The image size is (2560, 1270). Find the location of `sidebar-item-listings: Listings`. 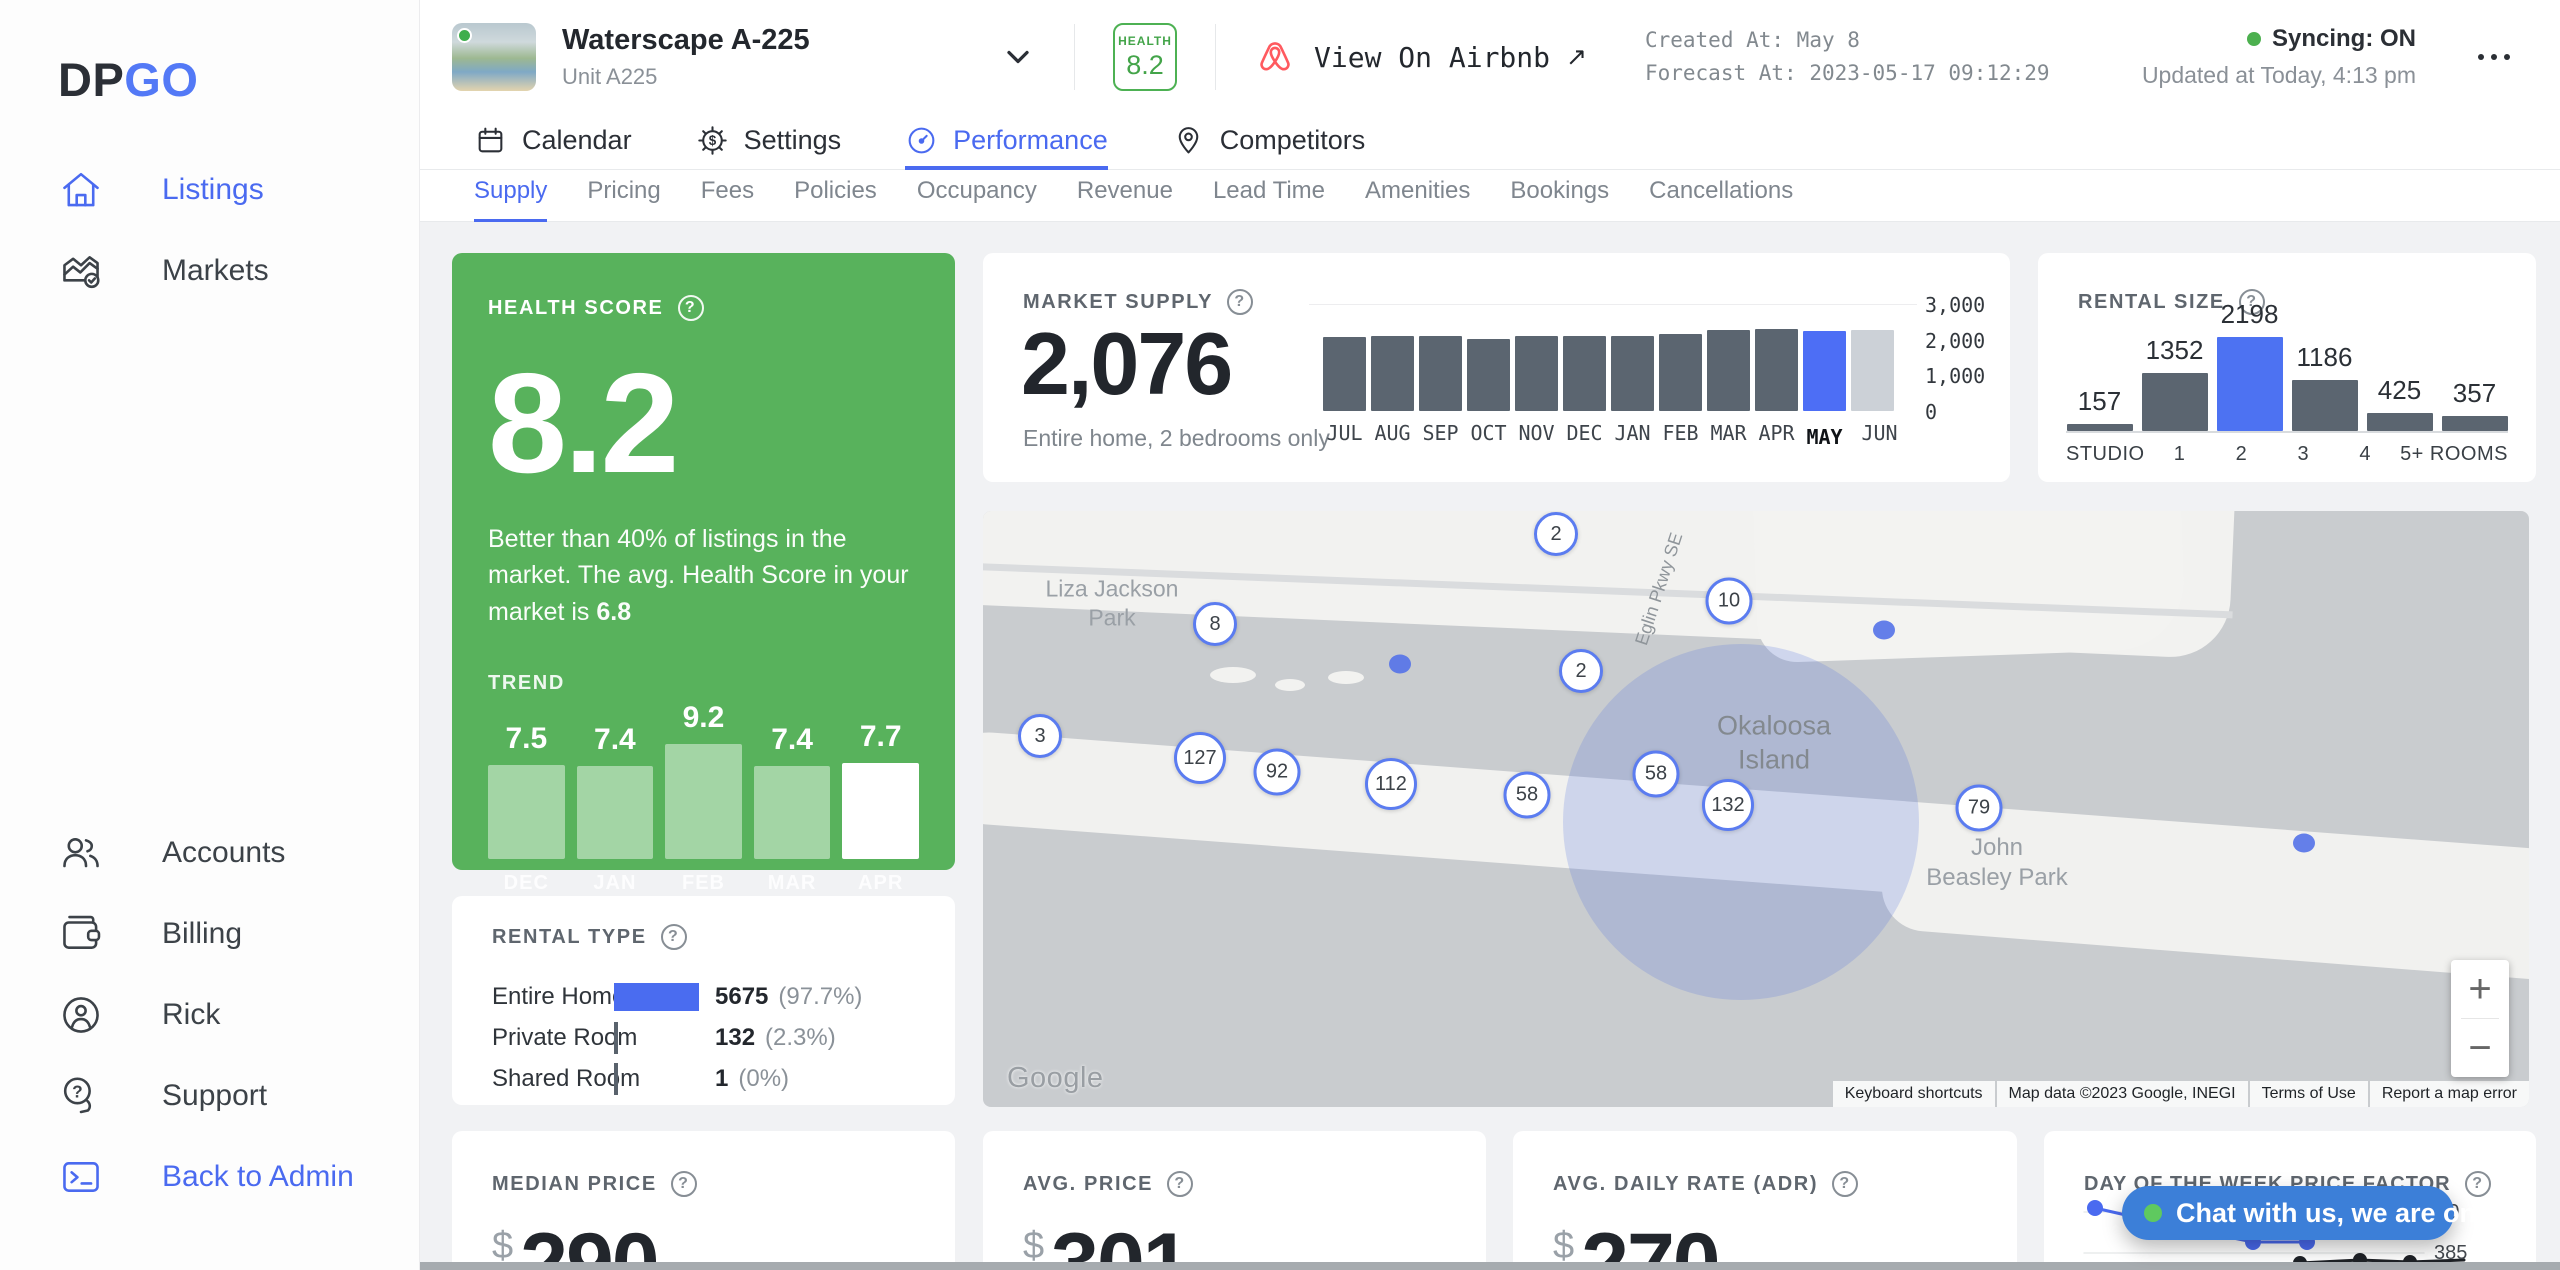

sidebar-item-listings: Listings is located at coordinates (209, 189).